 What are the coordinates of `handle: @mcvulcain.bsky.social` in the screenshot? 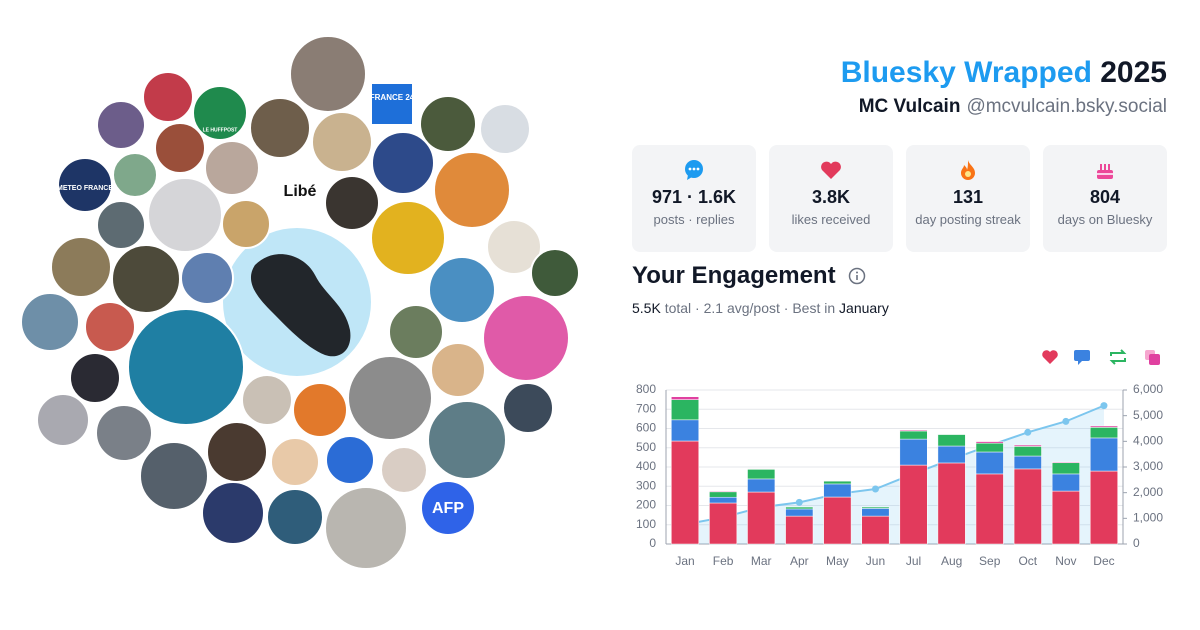 It's located at (1066, 106).